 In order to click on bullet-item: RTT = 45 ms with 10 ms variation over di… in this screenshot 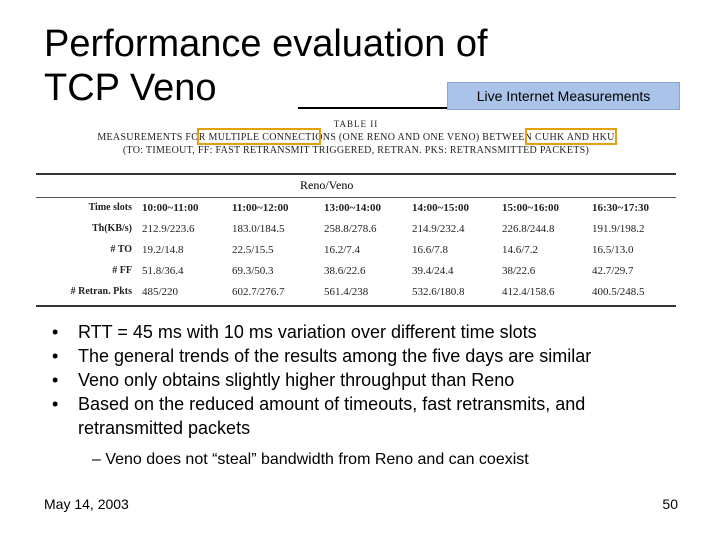, I will do `click(367, 332)`.